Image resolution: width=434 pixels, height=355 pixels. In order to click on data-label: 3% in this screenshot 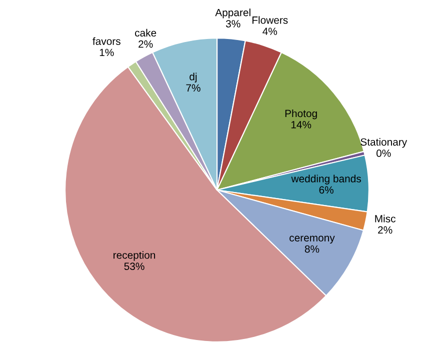, I will do `click(233, 24)`.